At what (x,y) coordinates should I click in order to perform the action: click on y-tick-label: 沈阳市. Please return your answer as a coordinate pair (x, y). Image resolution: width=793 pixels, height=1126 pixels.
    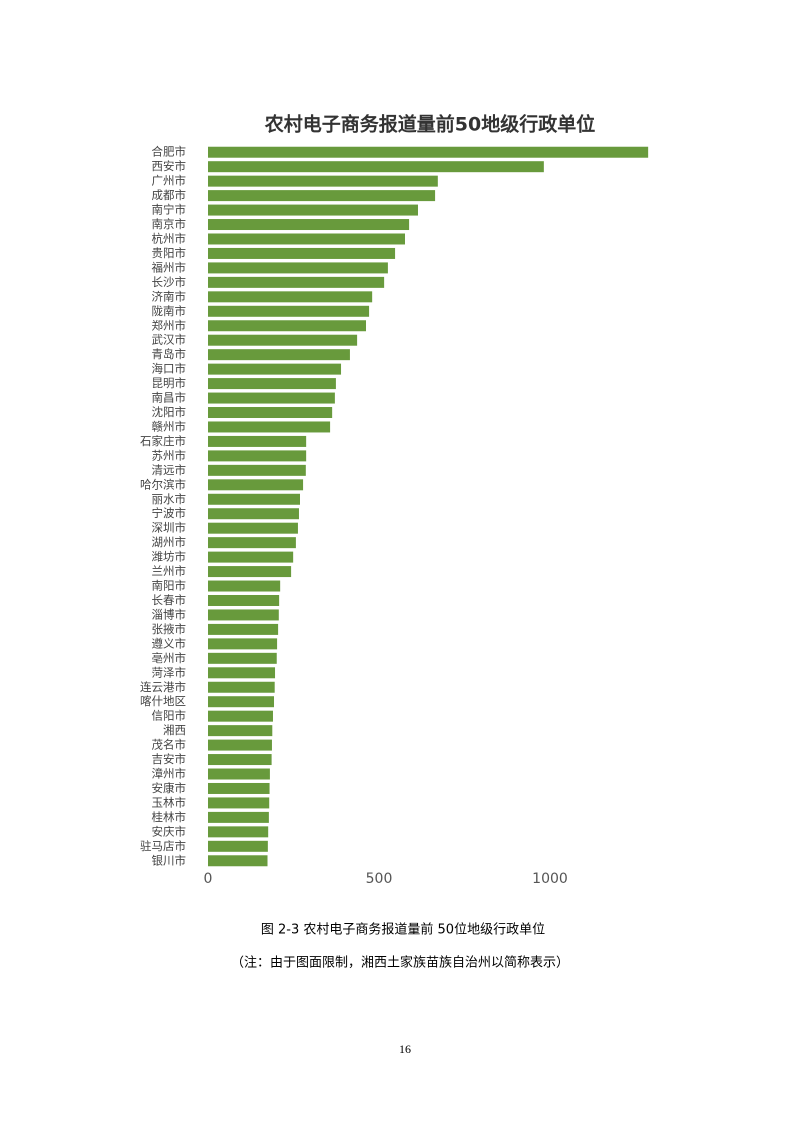
    Looking at the image, I should click on (169, 412).